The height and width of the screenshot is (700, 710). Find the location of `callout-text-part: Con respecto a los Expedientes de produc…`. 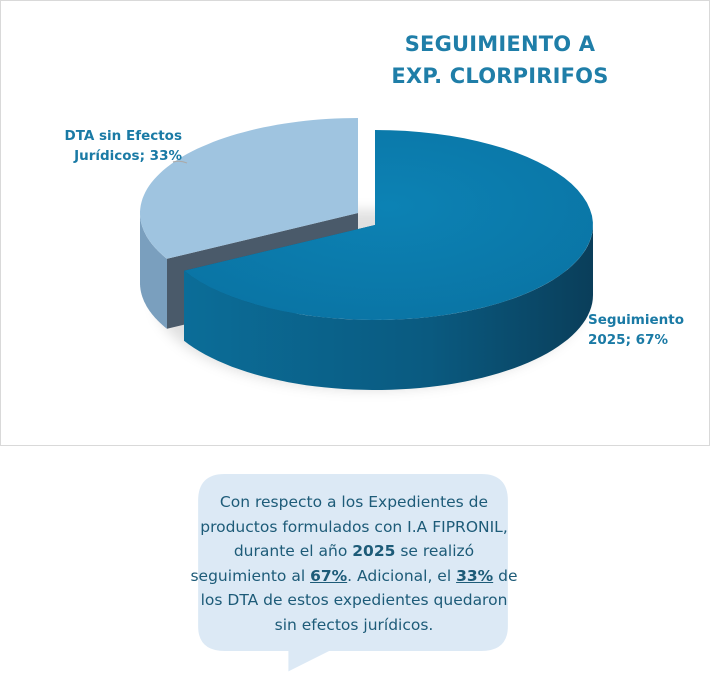

callout-text-part: Con respecto a los Expedientes de produc… is located at coordinates (354, 526).